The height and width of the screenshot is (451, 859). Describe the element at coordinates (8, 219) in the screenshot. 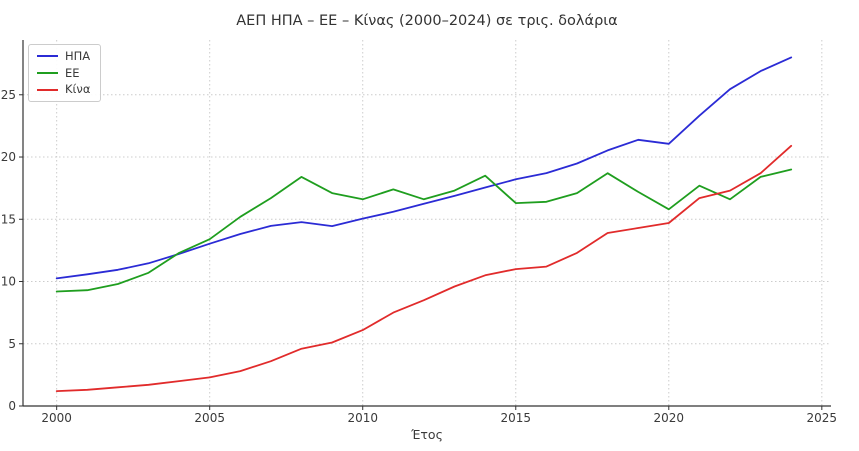

I see `y-tick-label-15: 15` at that location.